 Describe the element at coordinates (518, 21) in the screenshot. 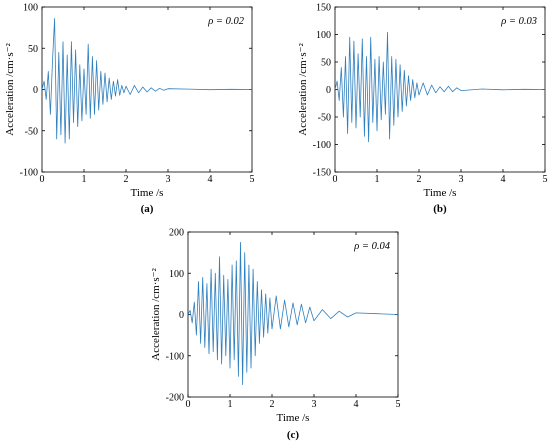

I see `rho-annotation: ρ = 0.03` at that location.